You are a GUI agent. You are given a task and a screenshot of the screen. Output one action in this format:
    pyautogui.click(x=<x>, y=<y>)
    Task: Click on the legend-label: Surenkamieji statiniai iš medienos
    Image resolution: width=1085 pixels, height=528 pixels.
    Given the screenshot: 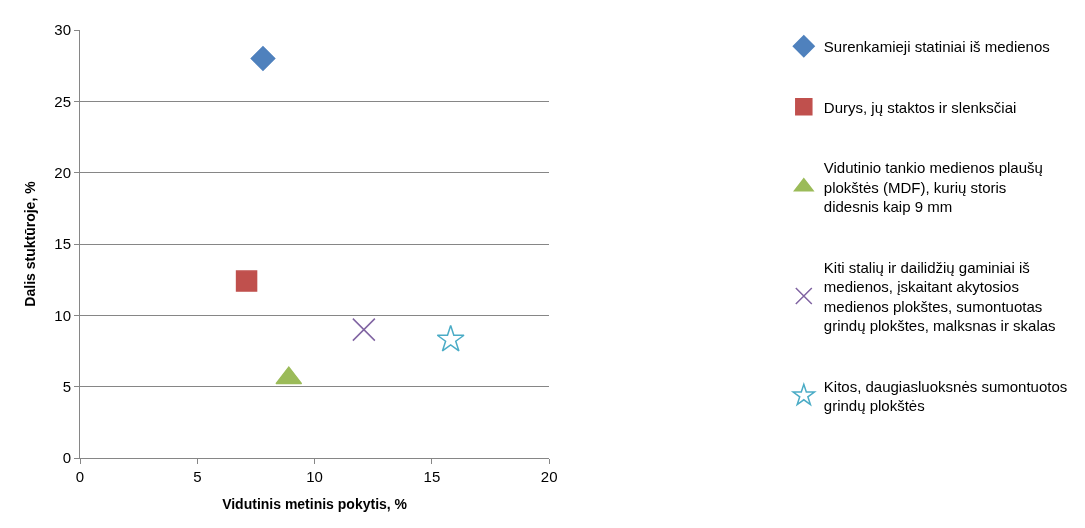 What is the action you would take?
    pyautogui.click(x=936, y=47)
    